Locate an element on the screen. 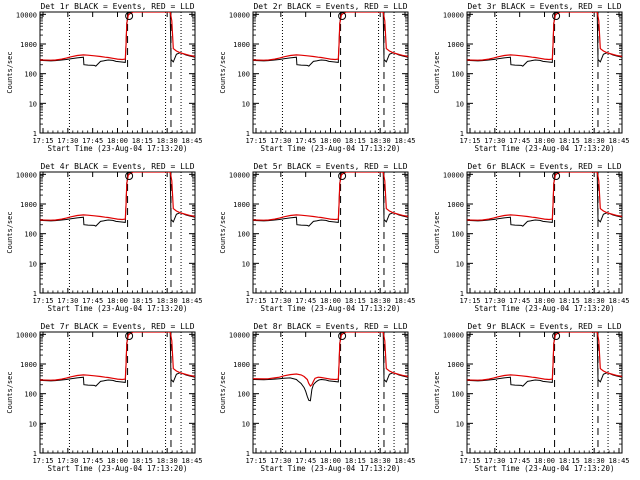 This screenshot has height=480, width=640. panel-title: Det 9r BLACK = Events, RED = LLD is located at coordinates (544, 326).